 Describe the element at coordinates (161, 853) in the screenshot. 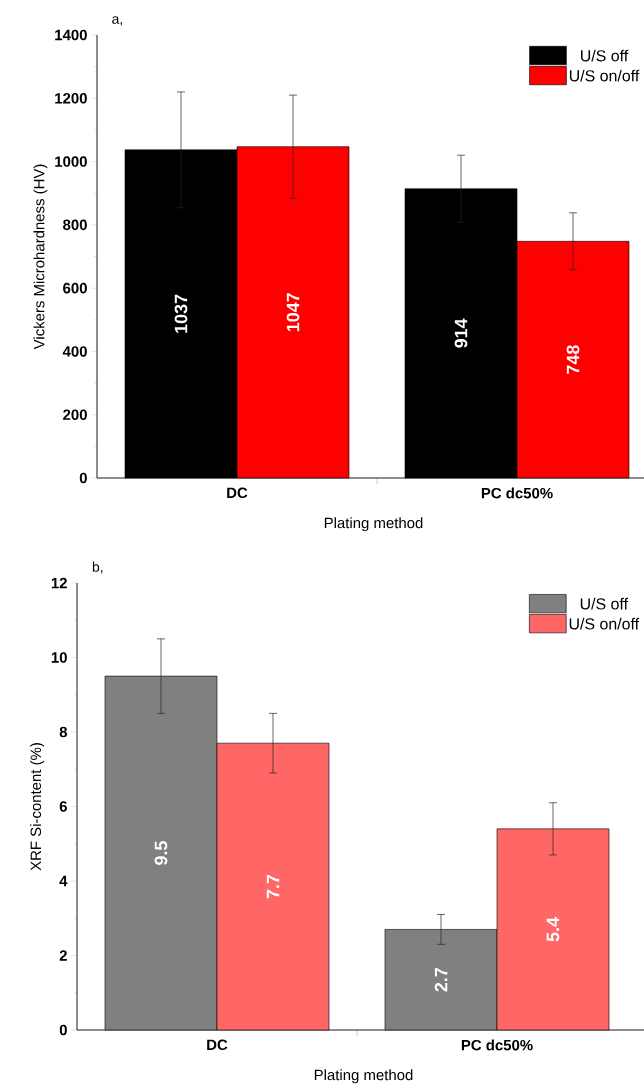

I see `data-label: 9.5` at that location.